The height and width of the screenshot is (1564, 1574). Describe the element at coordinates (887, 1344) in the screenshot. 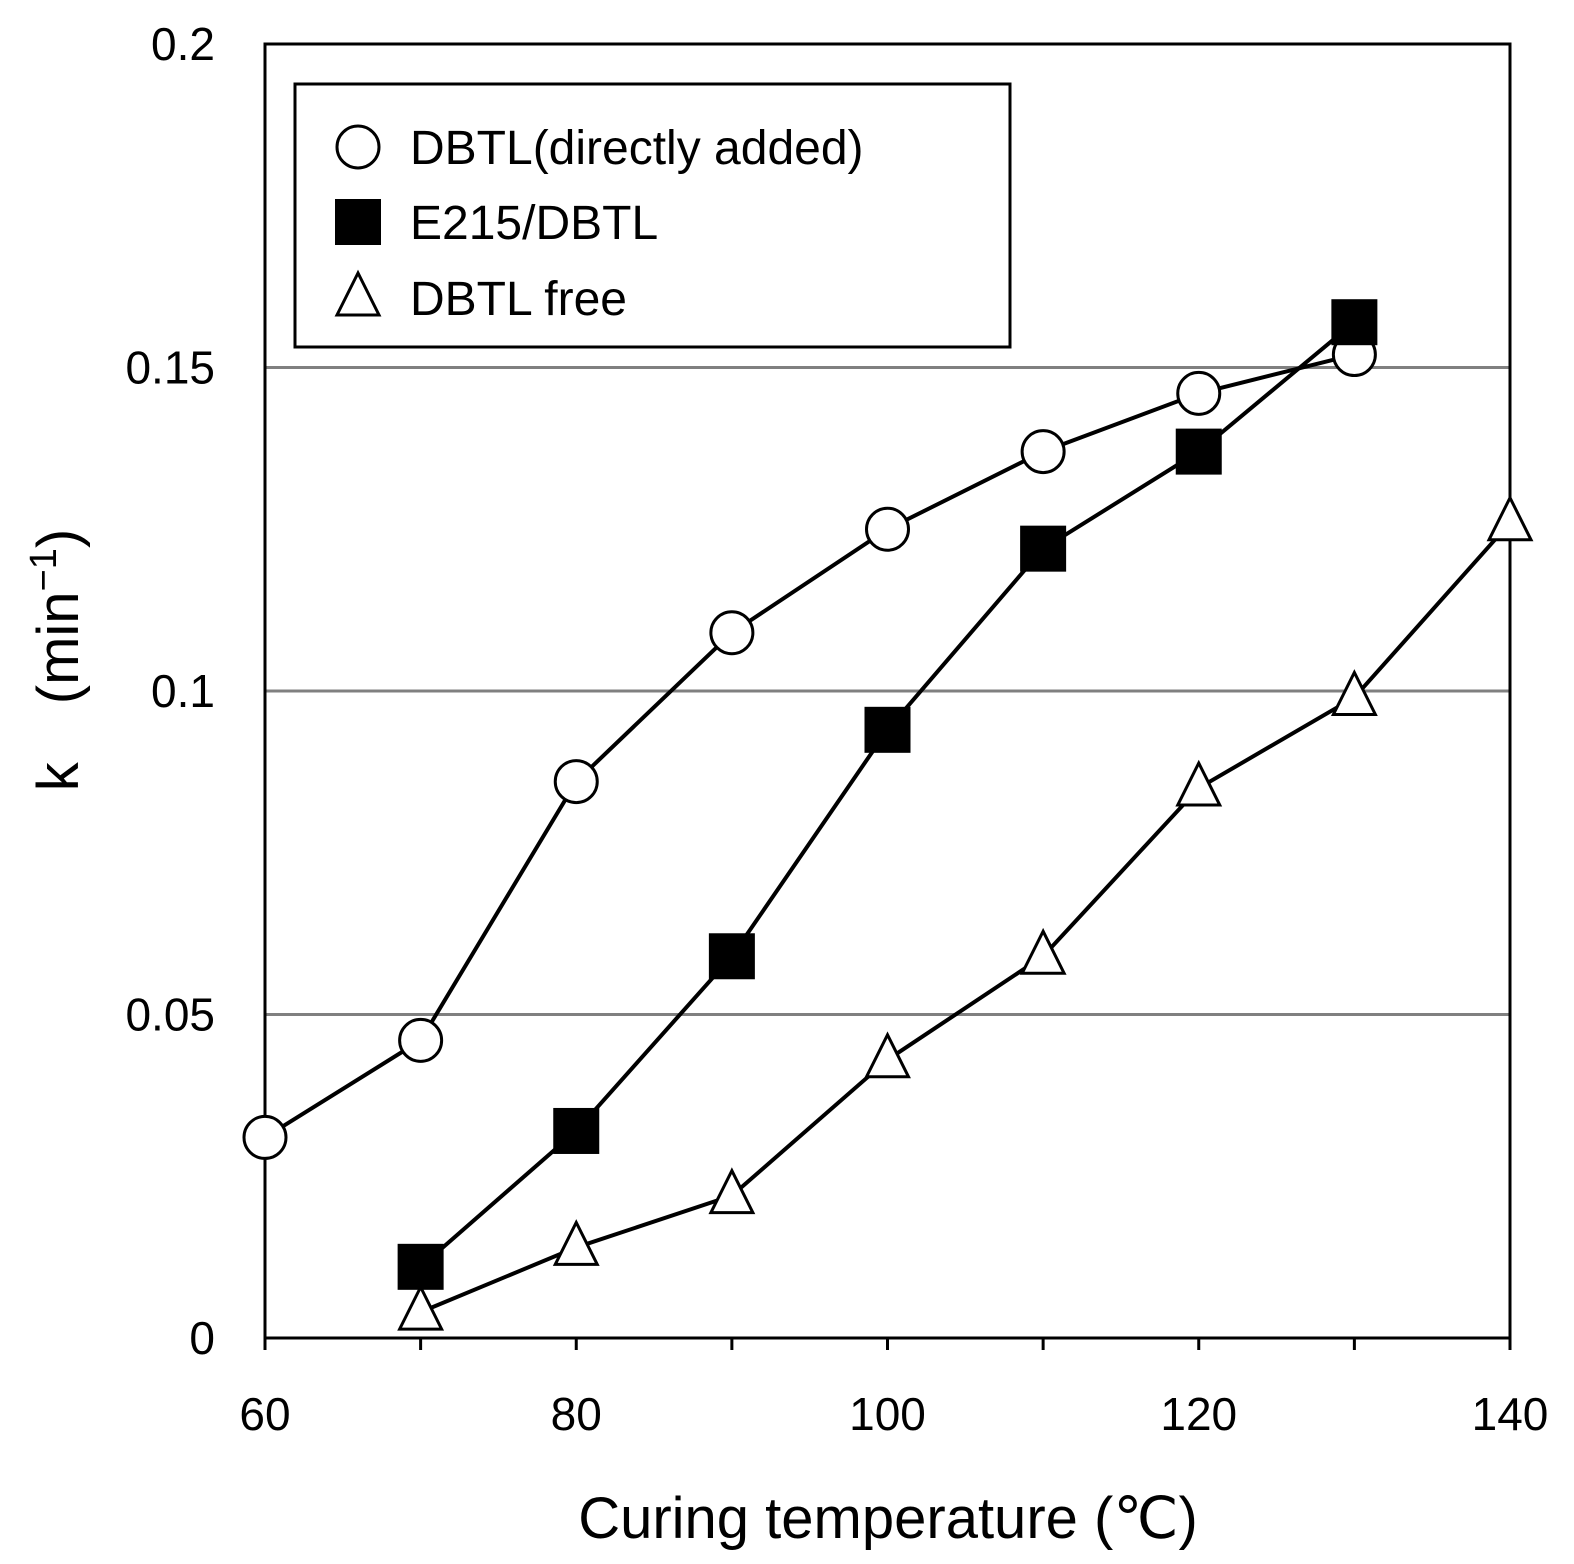

I see `axis-ticks` at that location.